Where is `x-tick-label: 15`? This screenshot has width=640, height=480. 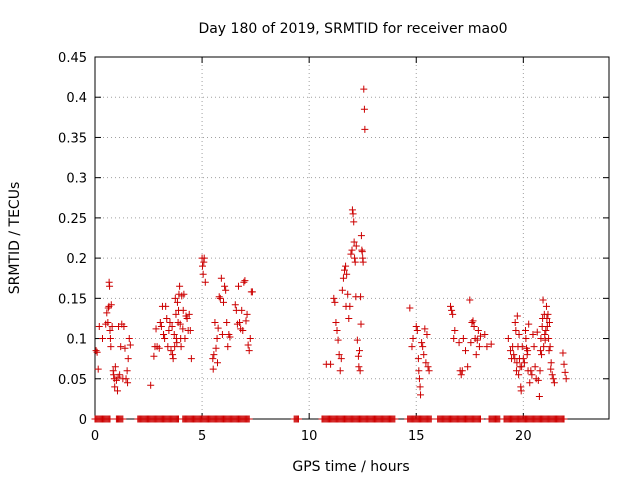
x-tick-label: 15 is located at coordinates (416, 436).